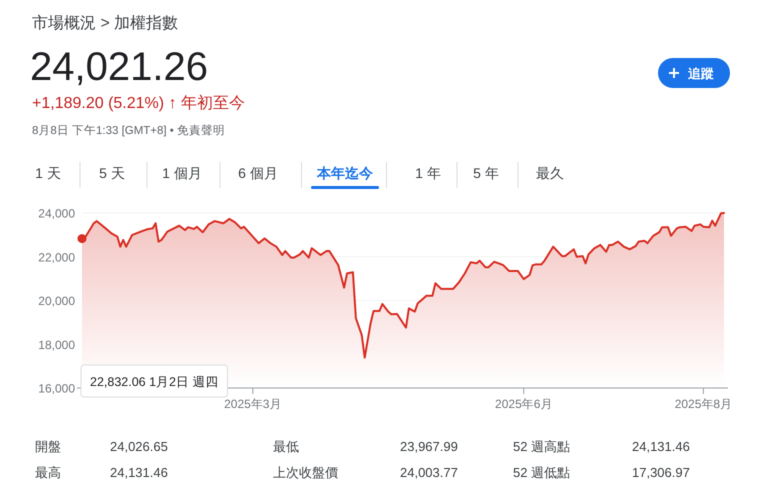 This screenshot has width=780, height=497. I want to click on y-tick-label: 24,000, so click(57, 213).